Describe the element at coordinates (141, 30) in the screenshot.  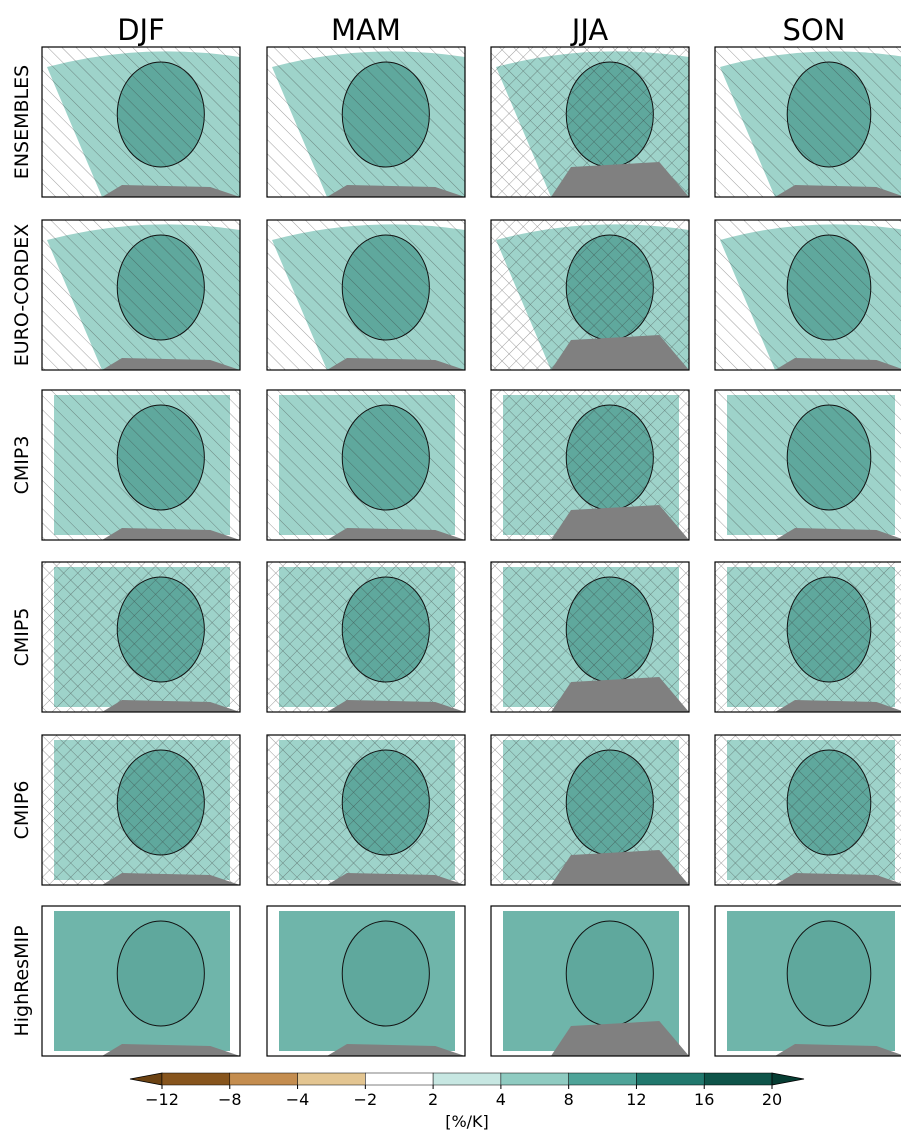
I see `column-title: DJF` at that location.